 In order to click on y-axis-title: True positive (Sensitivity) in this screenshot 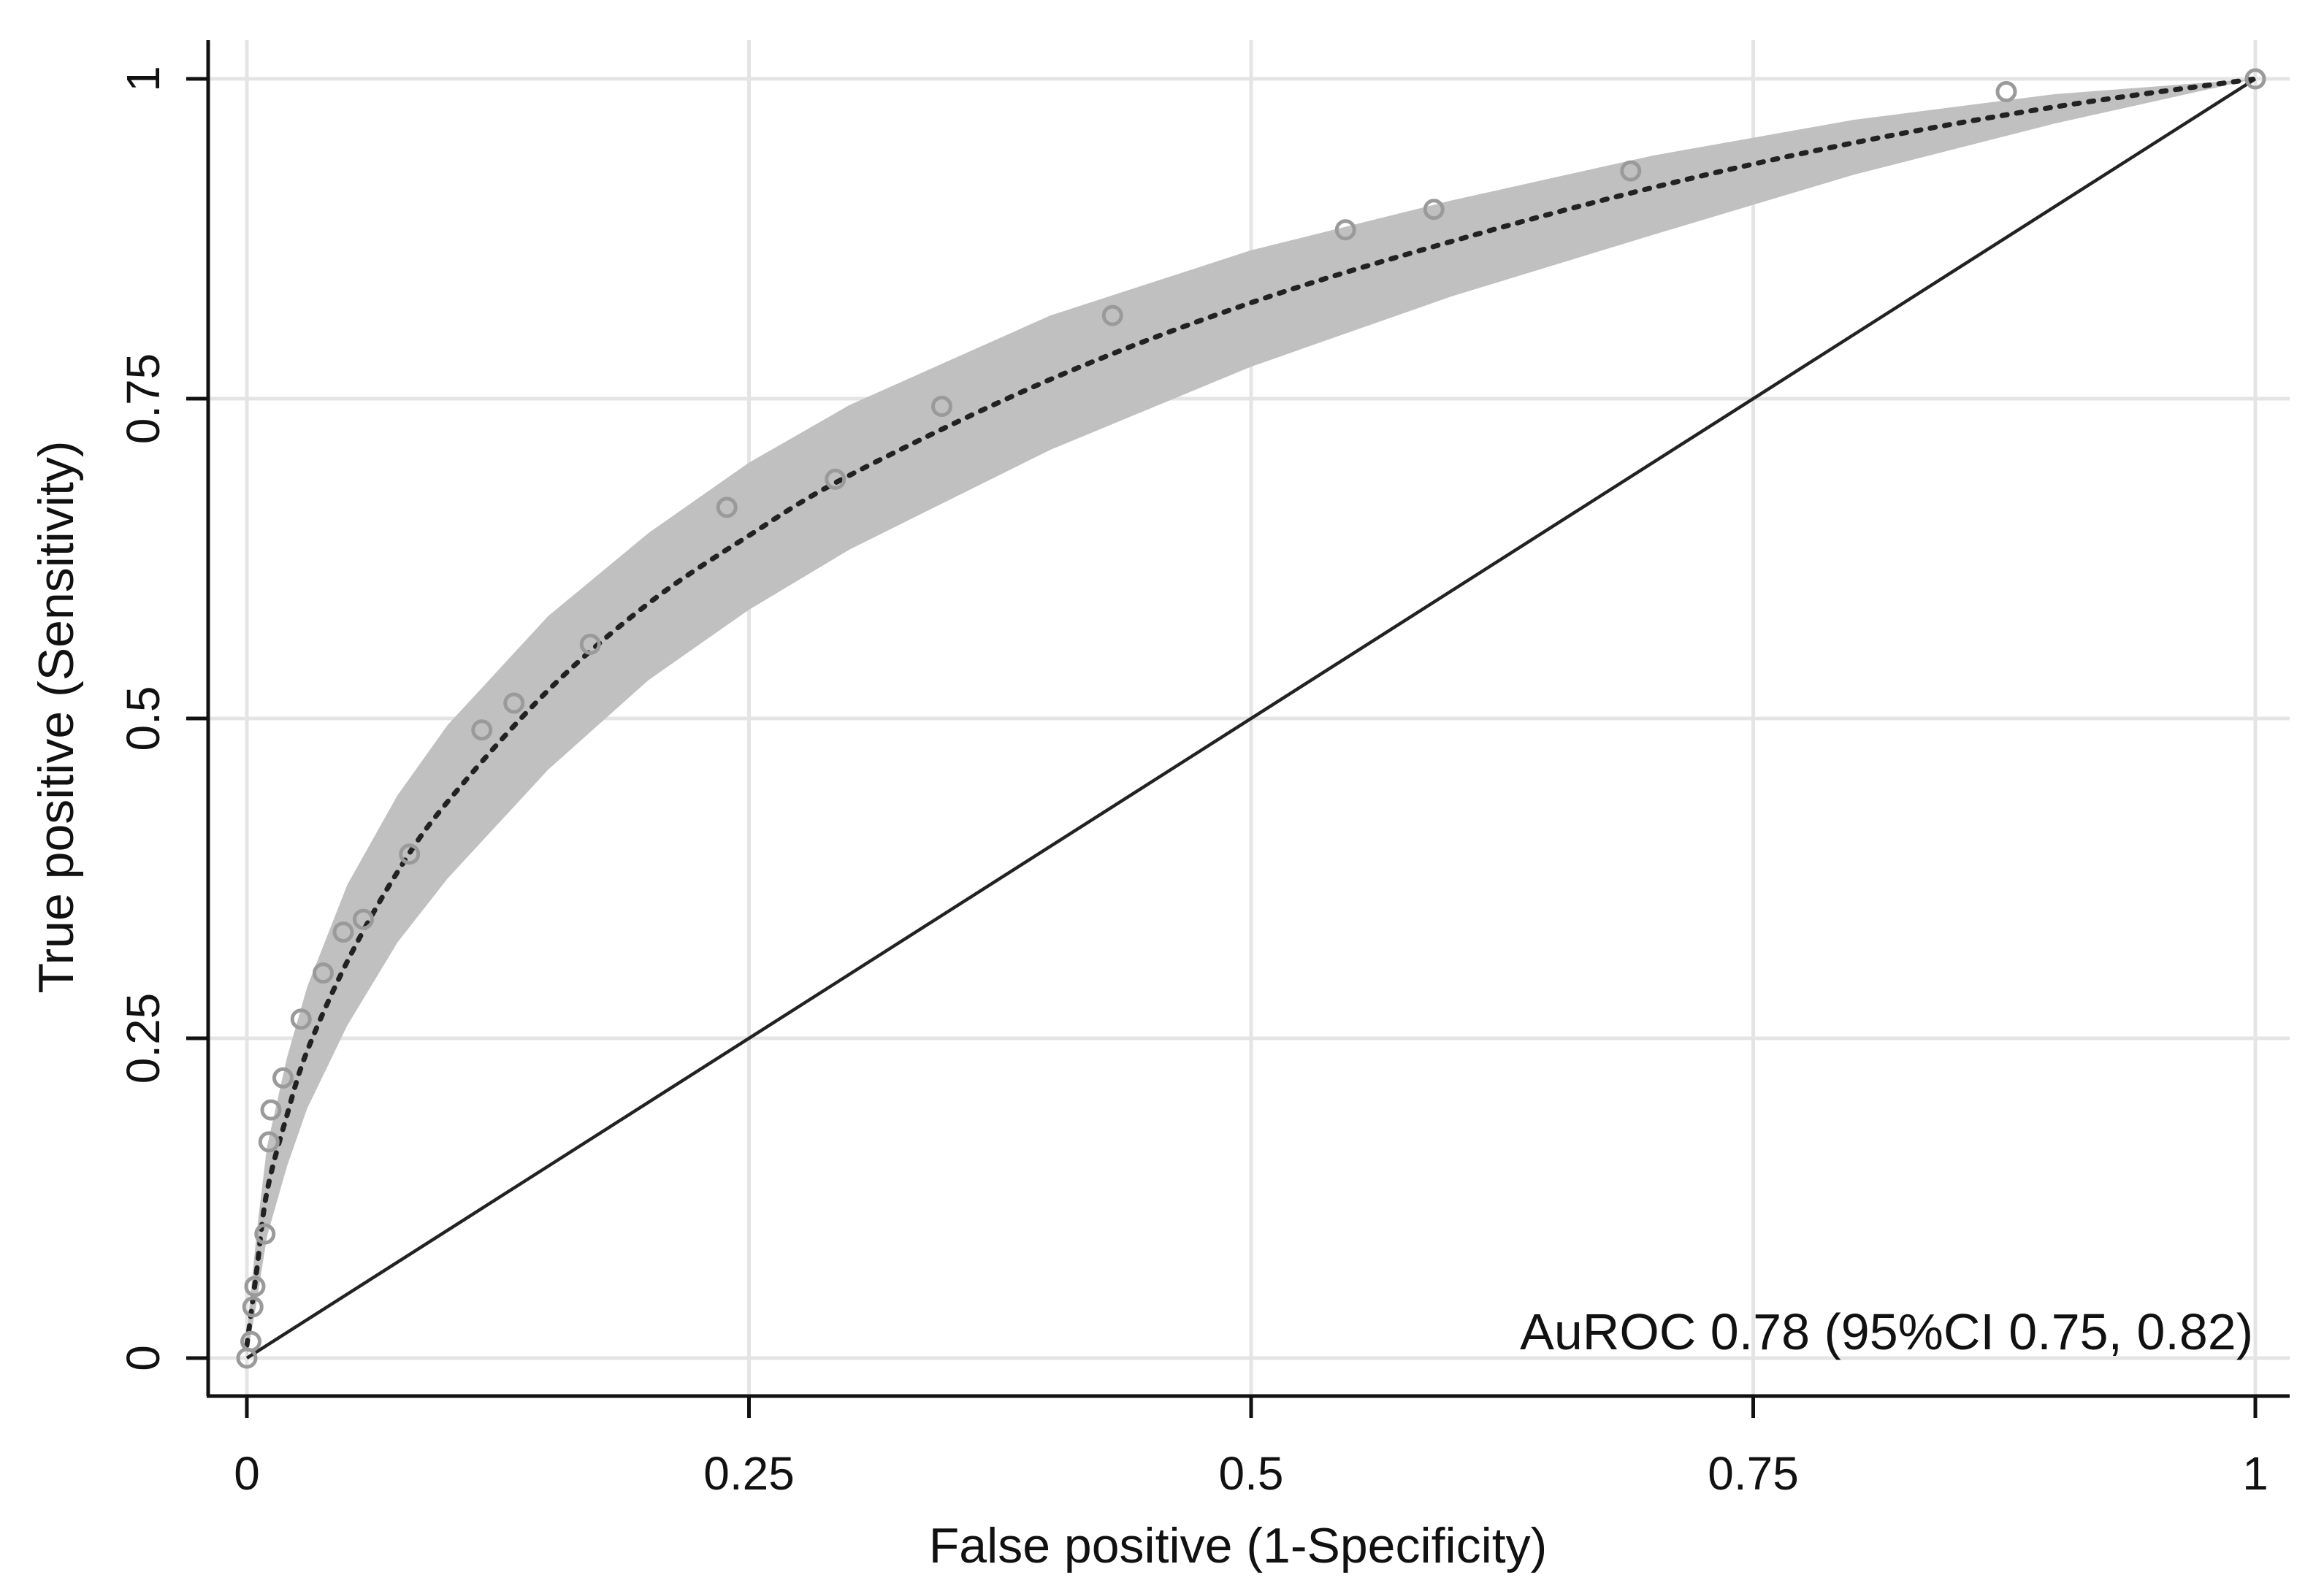, I will do `click(56, 716)`.